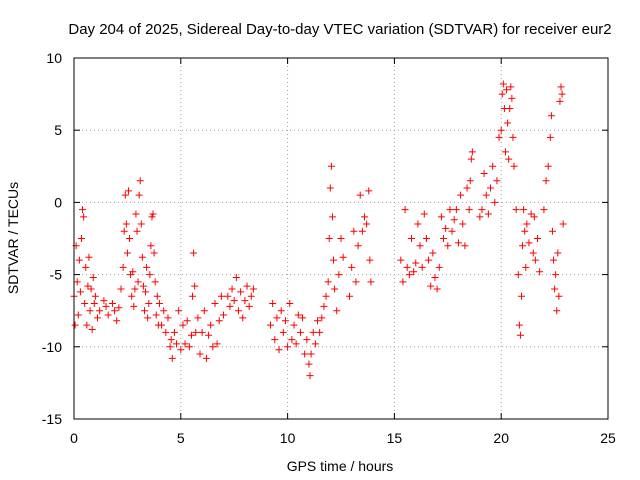 The image size is (640, 480). I want to click on y-tick-label: -5, so click(56, 275).